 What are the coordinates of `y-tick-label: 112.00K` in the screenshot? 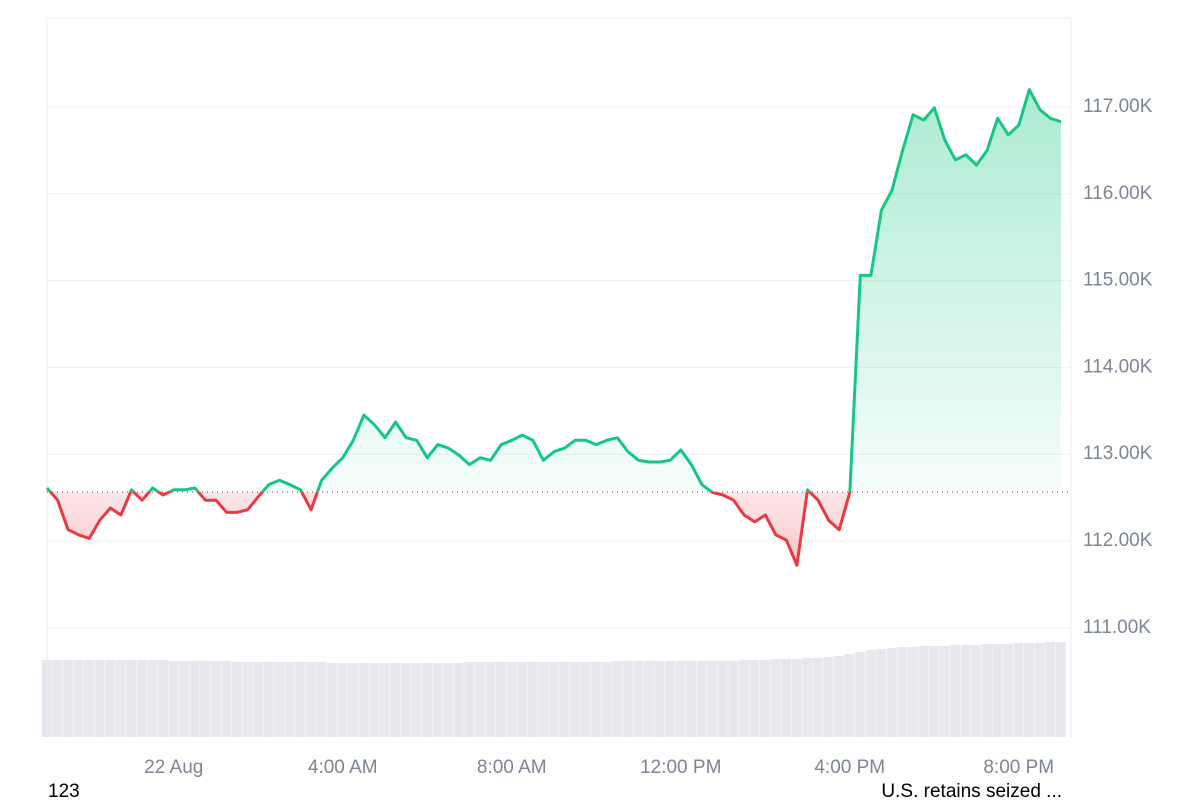 It's located at (1118, 540).